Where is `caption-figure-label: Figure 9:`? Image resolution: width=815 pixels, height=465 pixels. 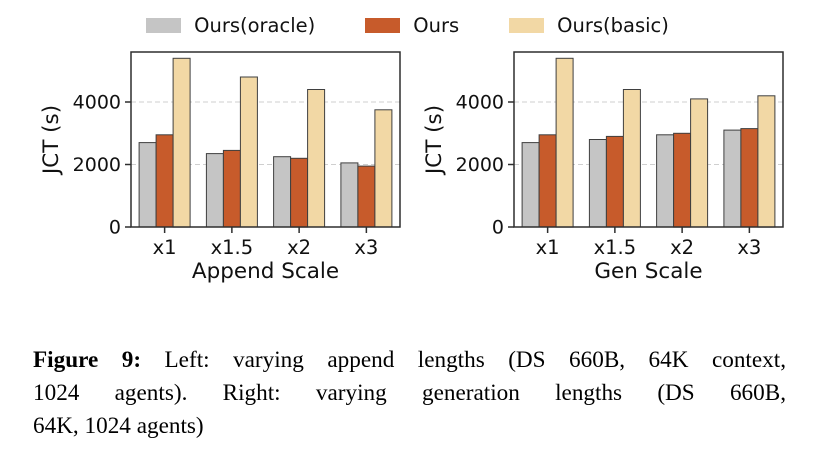 caption-figure-label: Figure 9: is located at coordinates (87, 360).